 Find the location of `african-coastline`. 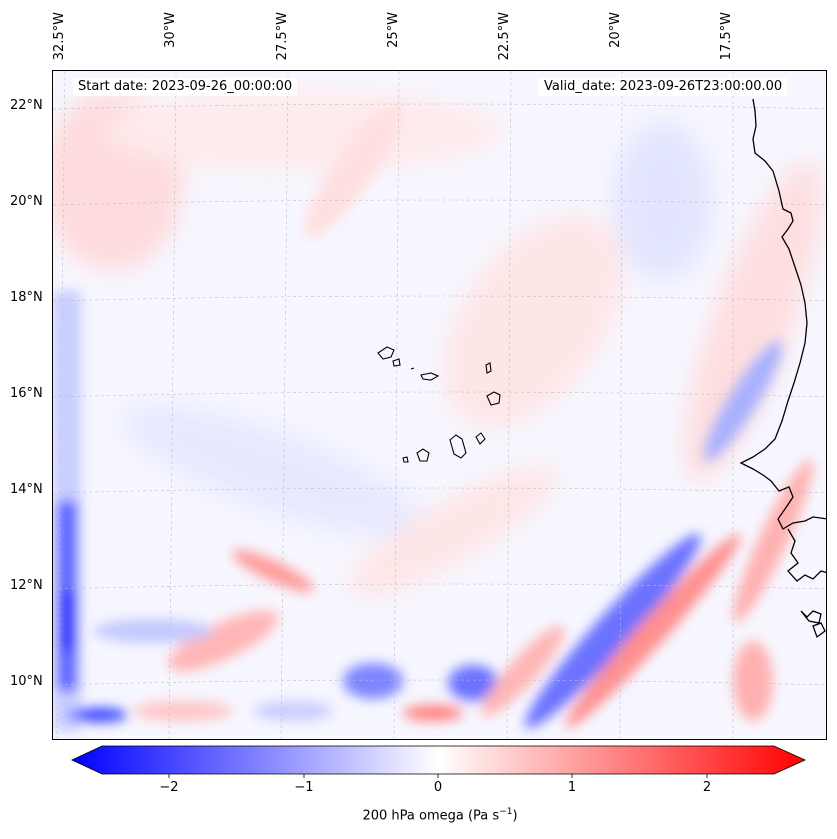

african-coastline is located at coordinates (782, 314).